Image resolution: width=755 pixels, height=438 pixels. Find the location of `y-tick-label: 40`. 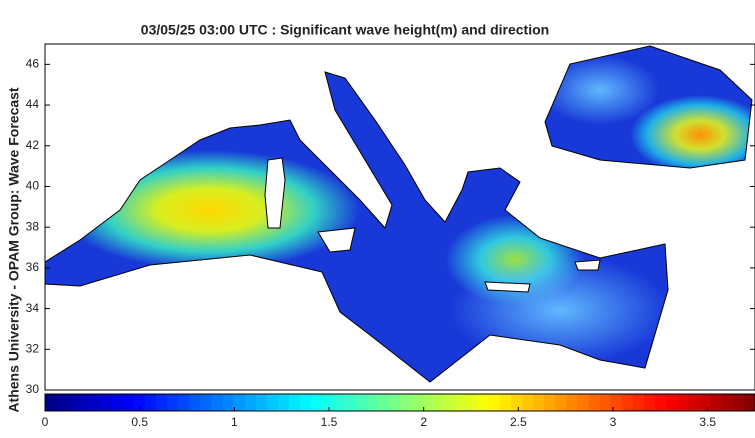

y-tick-label: 40 is located at coordinates (33, 186).